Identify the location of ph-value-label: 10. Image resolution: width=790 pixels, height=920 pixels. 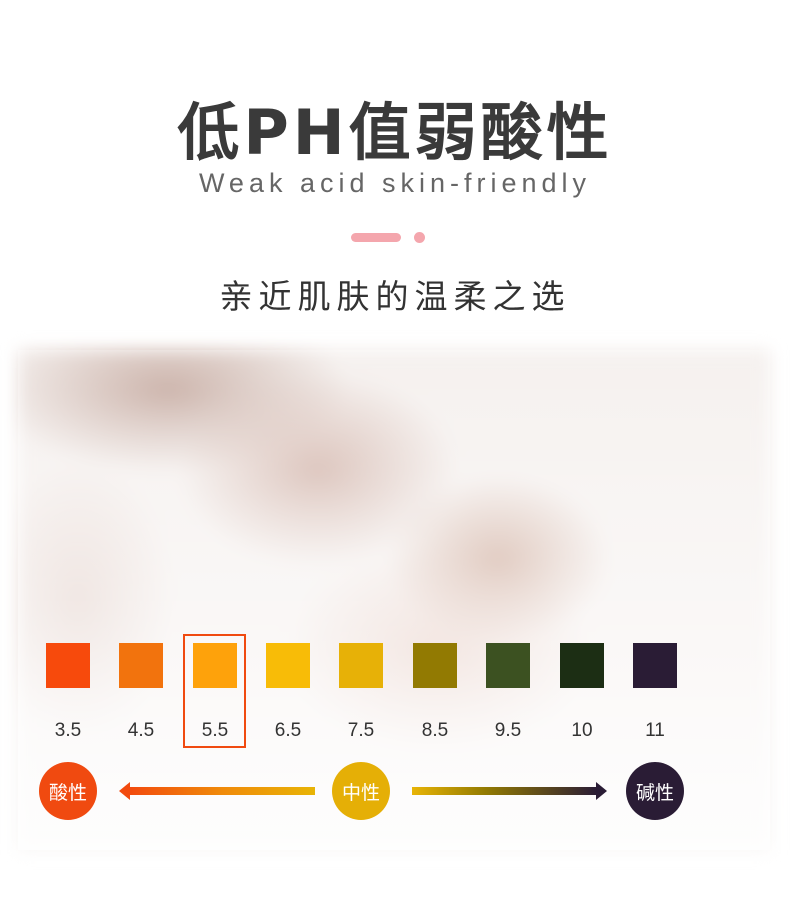
(582, 730).